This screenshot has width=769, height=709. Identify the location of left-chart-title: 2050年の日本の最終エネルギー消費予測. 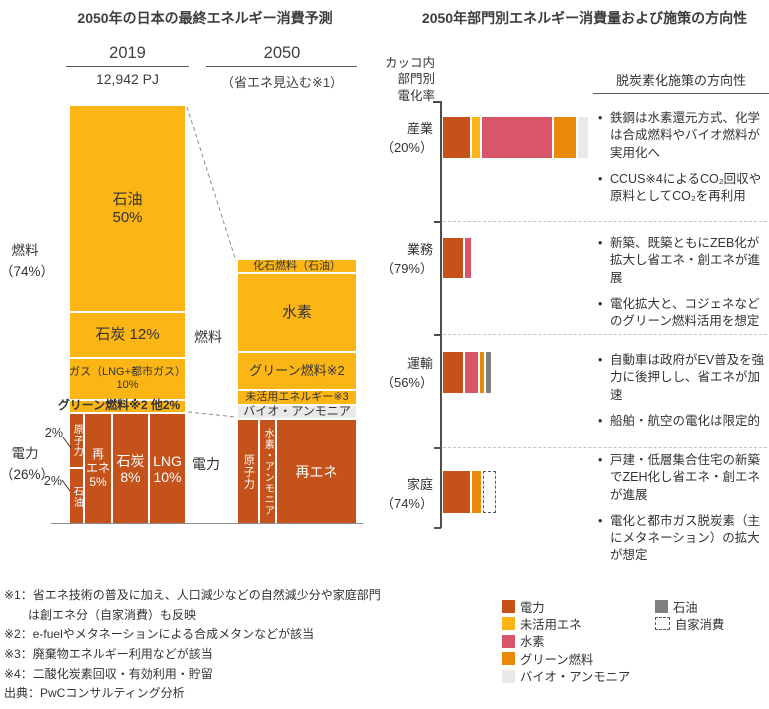
(205, 18).